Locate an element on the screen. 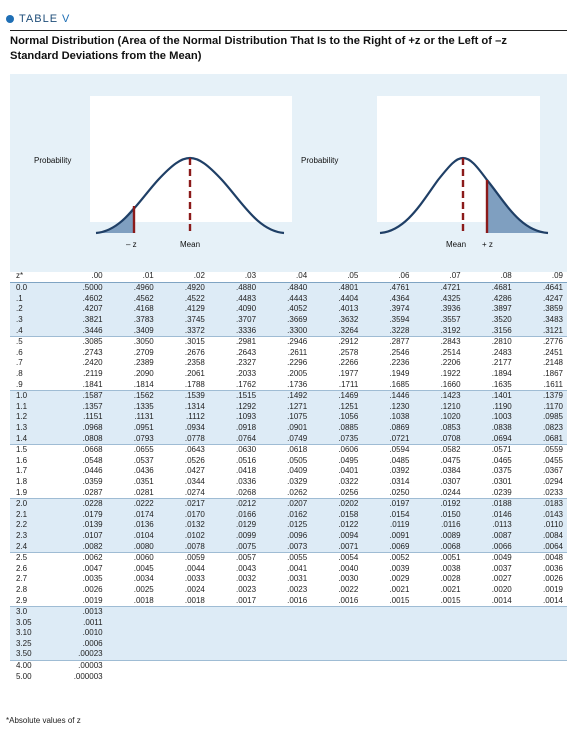 The height and width of the screenshot is (730, 577). probability-cell: .0032 is located at coordinates (246, 579).